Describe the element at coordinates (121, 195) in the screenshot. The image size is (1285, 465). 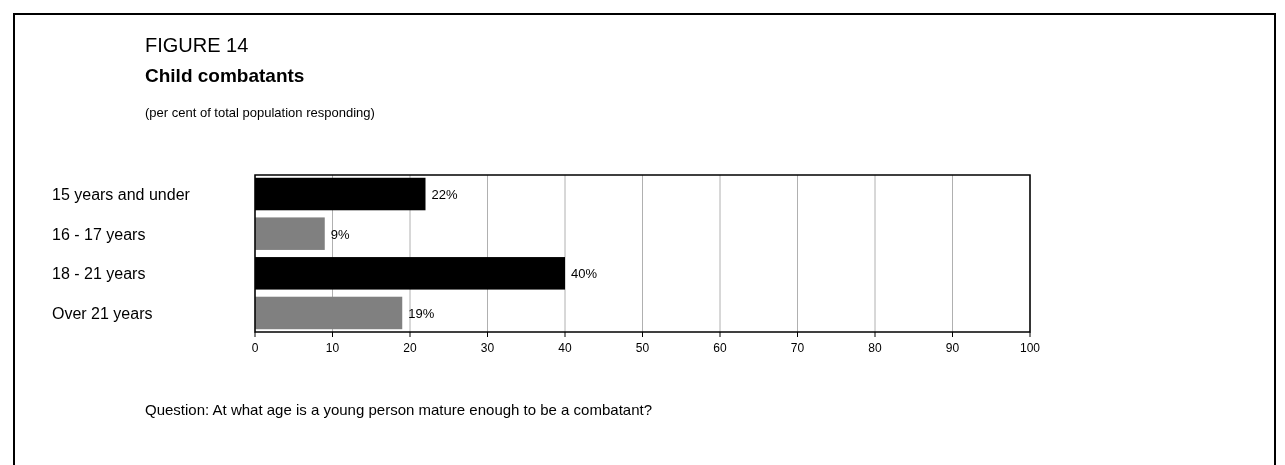
I see `y-tick-label: 15 years and under` at that location.